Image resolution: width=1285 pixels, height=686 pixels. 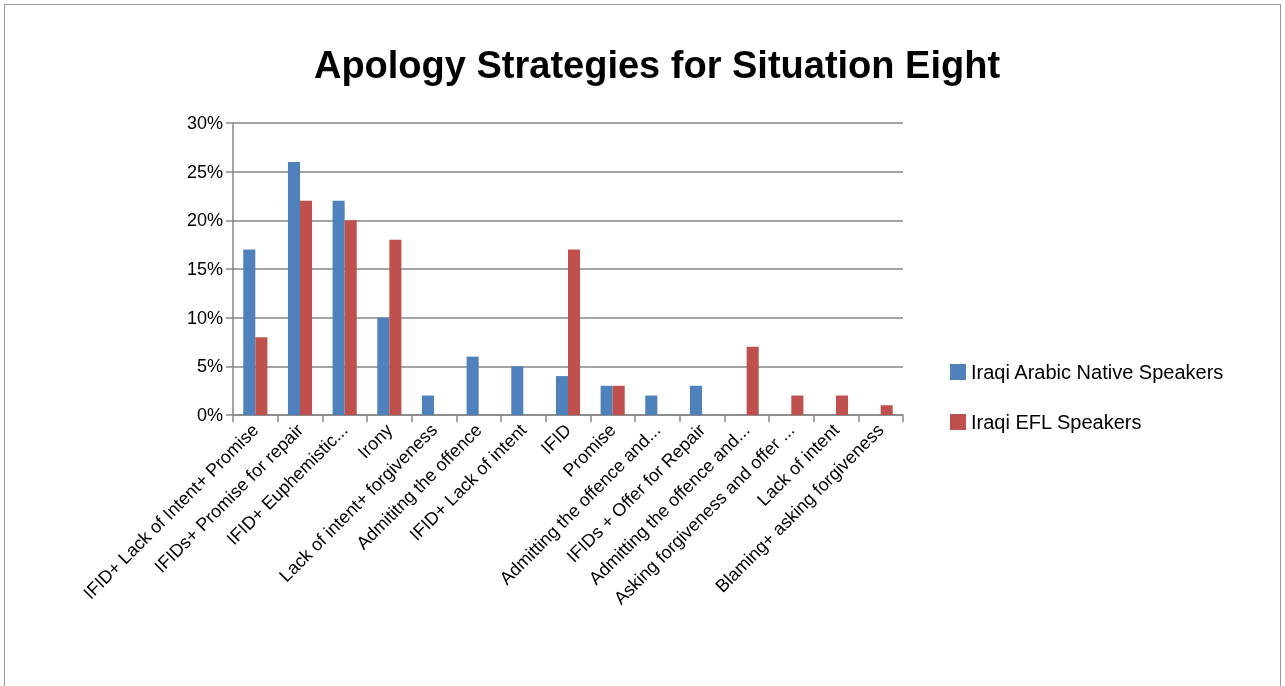 I want to click on y-tick-label: 10%, so click(x=204, y=317).